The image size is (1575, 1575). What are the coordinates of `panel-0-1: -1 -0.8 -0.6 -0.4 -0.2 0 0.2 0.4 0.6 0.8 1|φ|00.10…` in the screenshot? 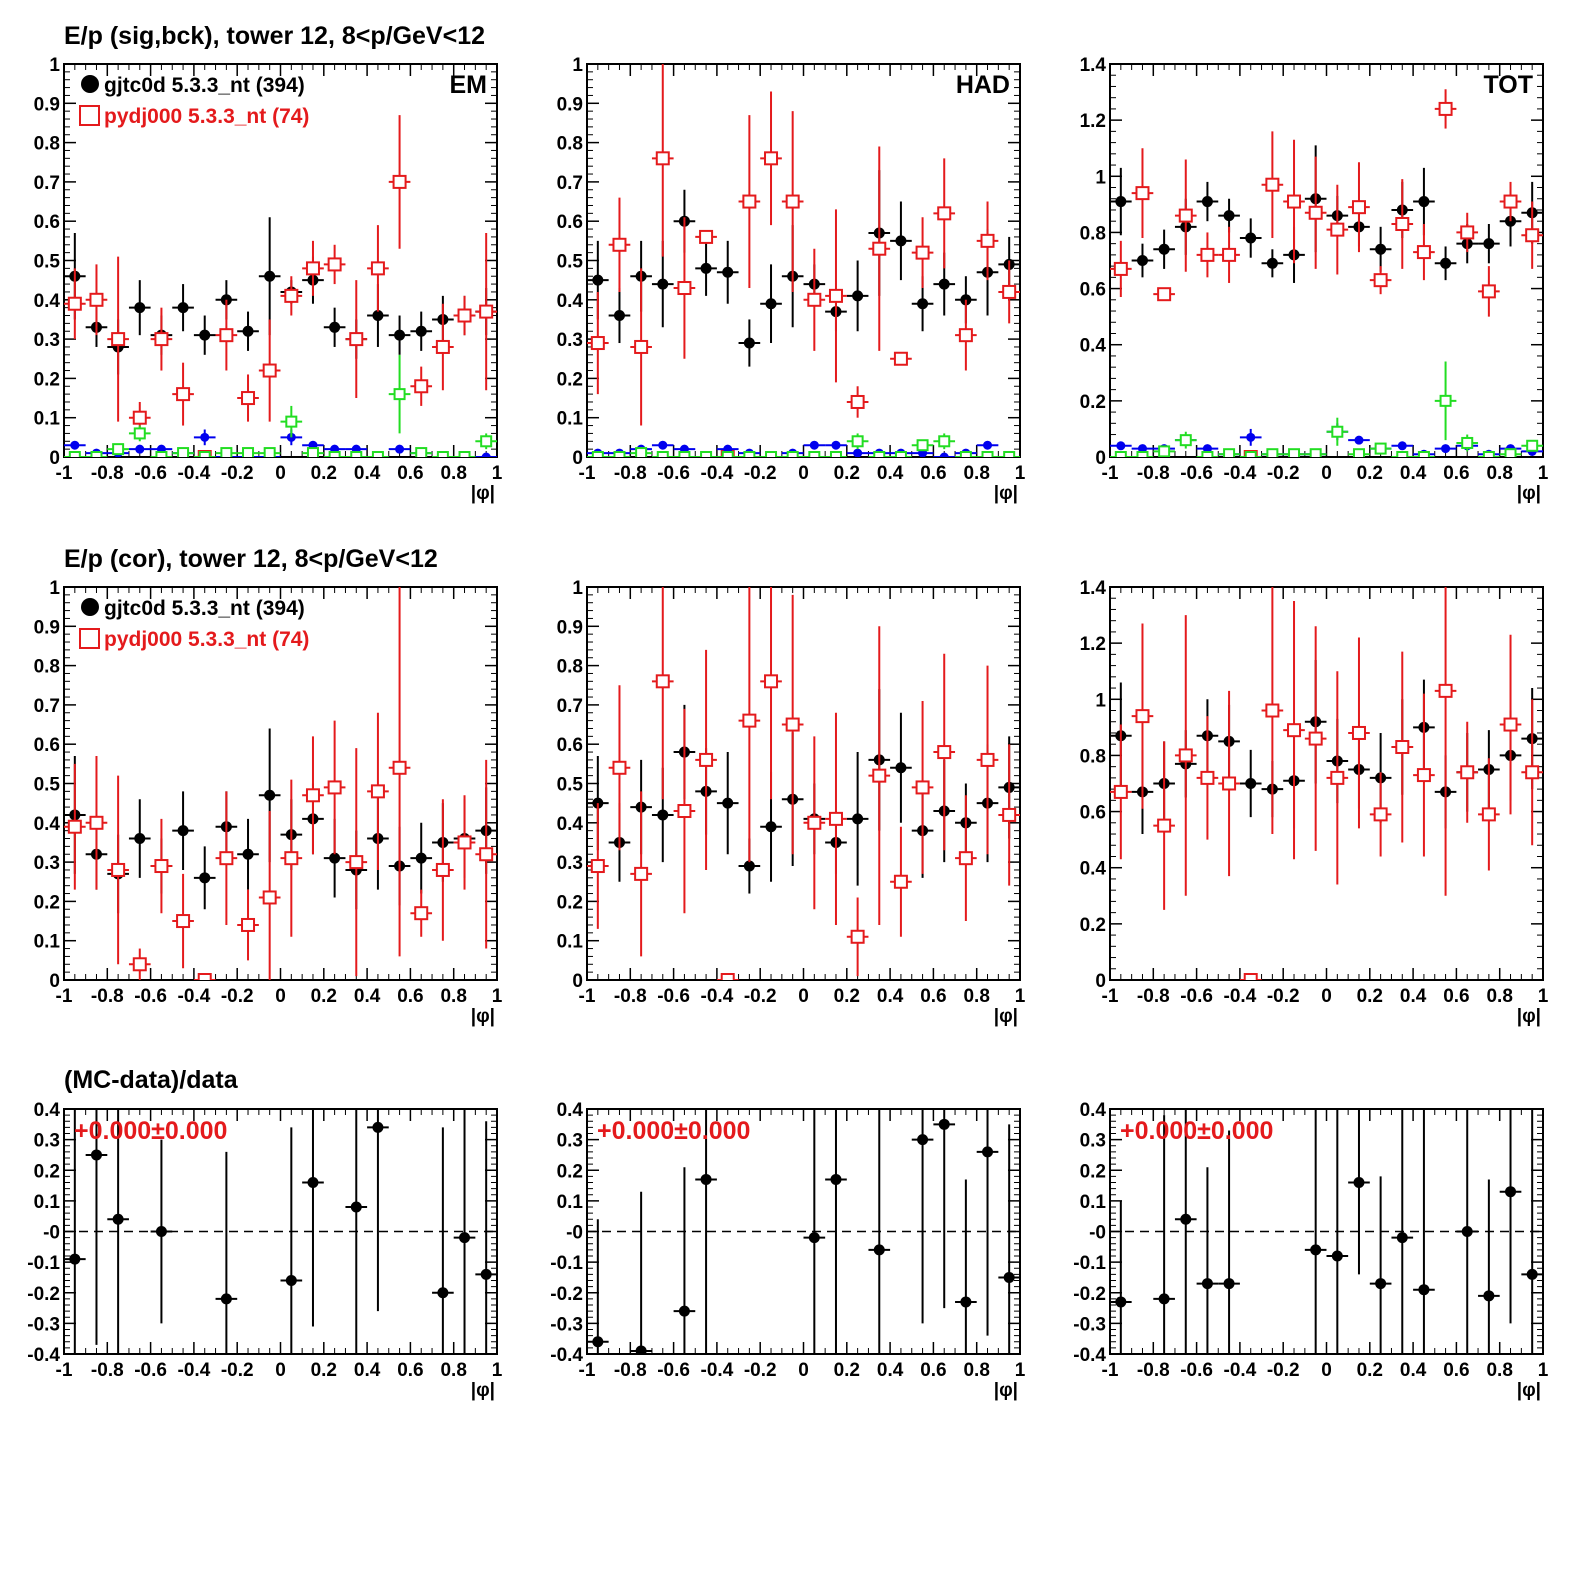 It's located at (791, 279).